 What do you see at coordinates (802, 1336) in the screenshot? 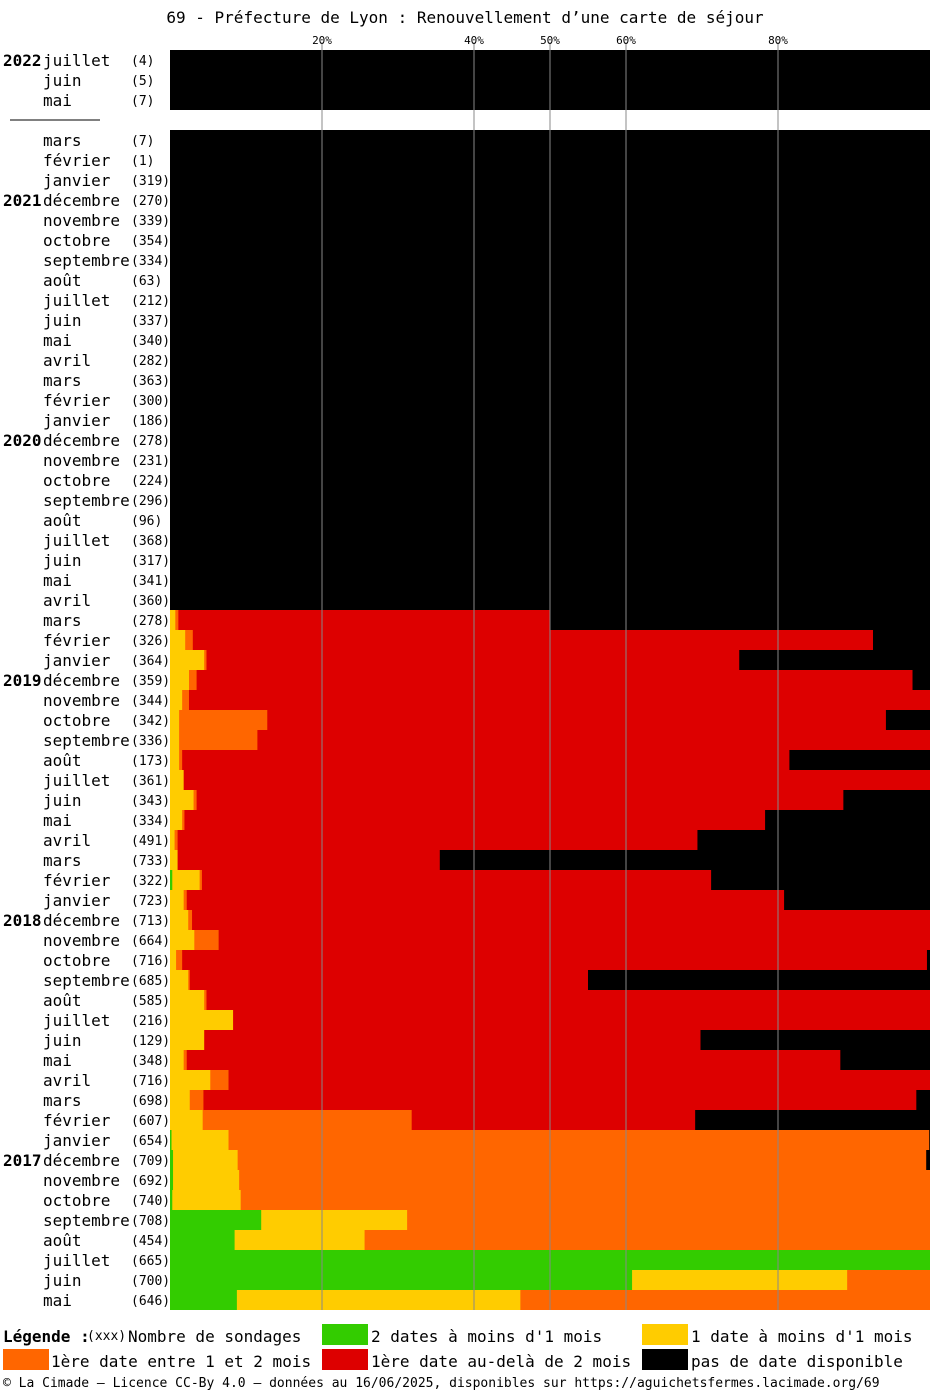
I see `legend-label-yellow: 1 date à moins d'1 mois` at bounding box center [802, 1336].